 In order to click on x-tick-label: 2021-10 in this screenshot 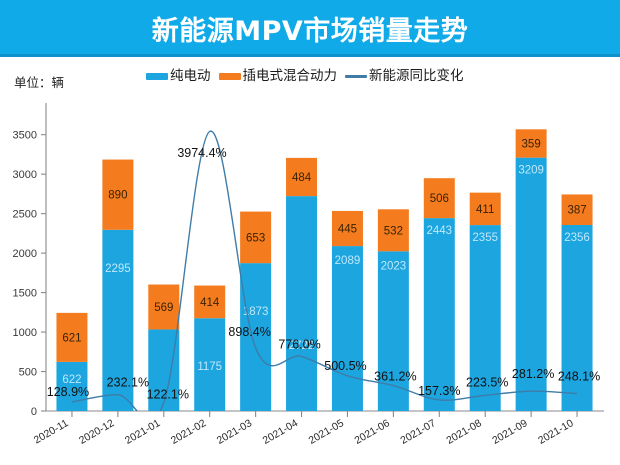, I will do `click(556, 432)`.